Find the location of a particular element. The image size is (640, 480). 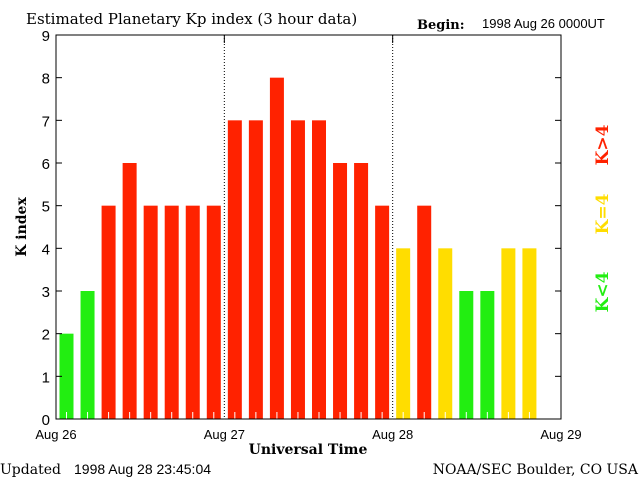

y-tick-label: 7 is located at coordinates (46, 121).